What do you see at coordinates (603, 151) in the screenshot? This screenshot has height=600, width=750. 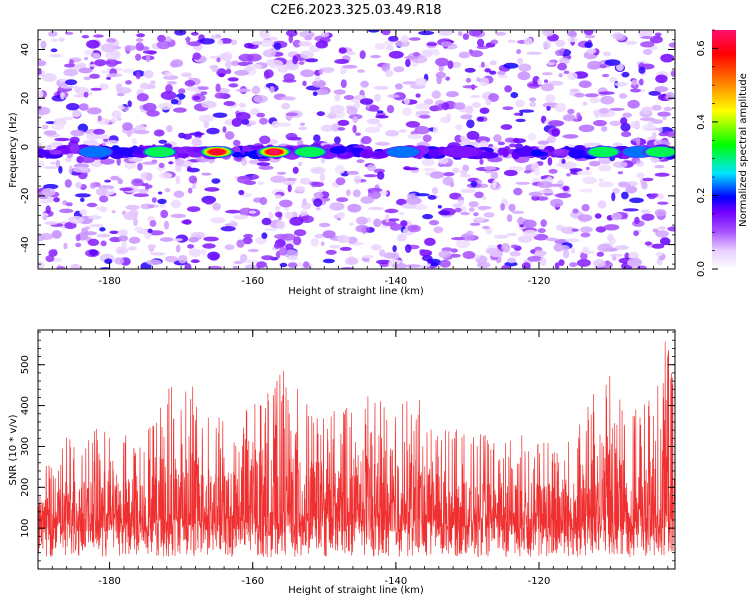 I see `heatmap-hotspot` at bounding box center [603, 151].